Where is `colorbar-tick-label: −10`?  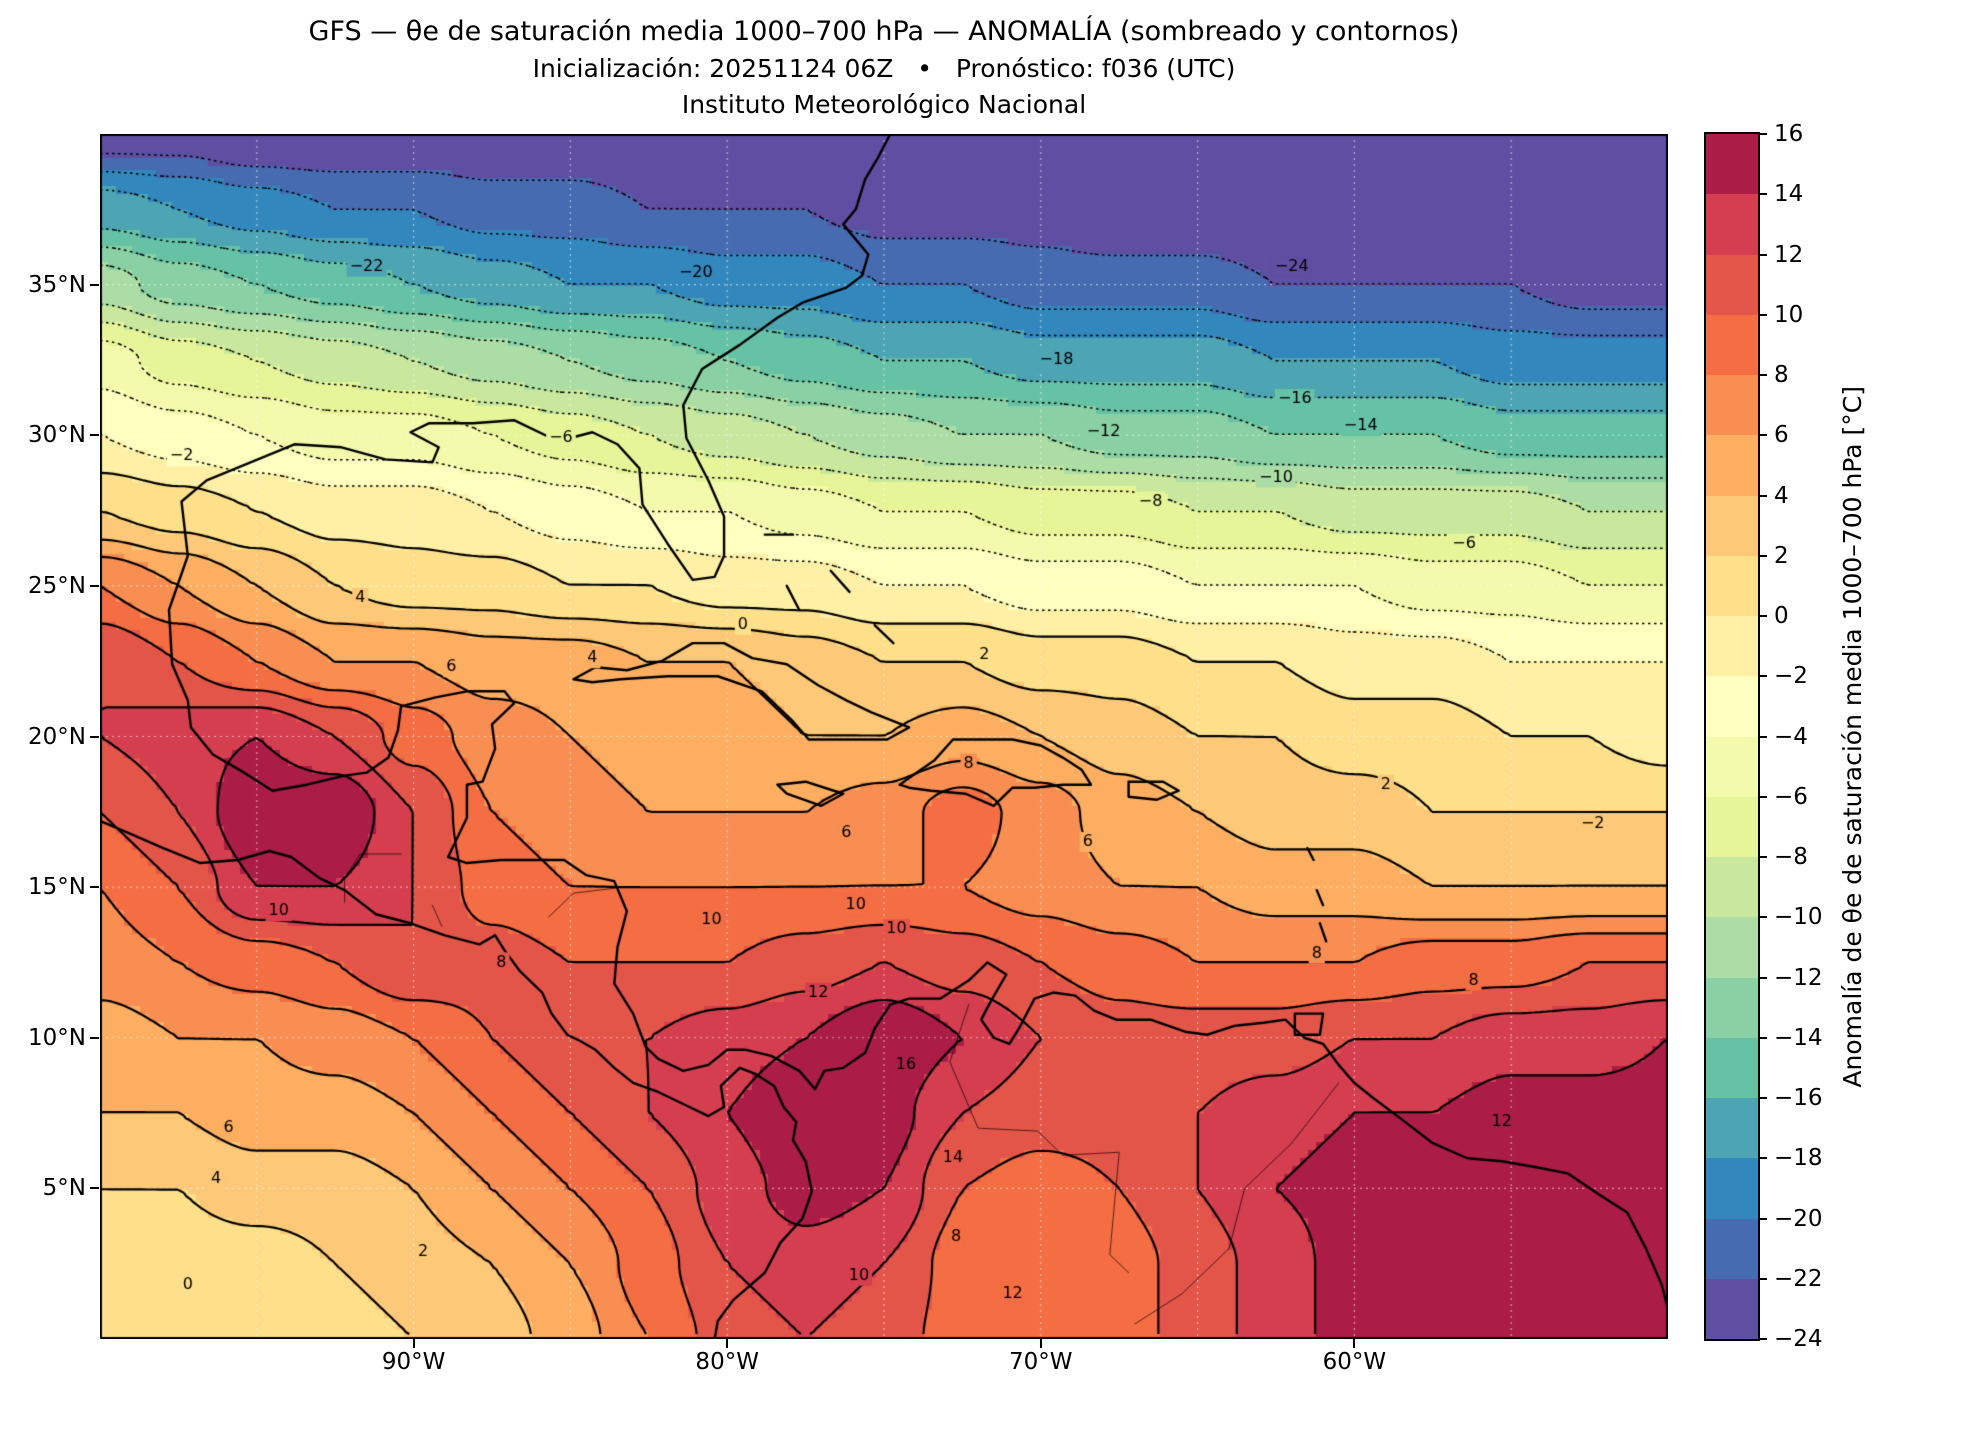
colorbar-tick-label: −10 is located at coordinates (1798, 917).